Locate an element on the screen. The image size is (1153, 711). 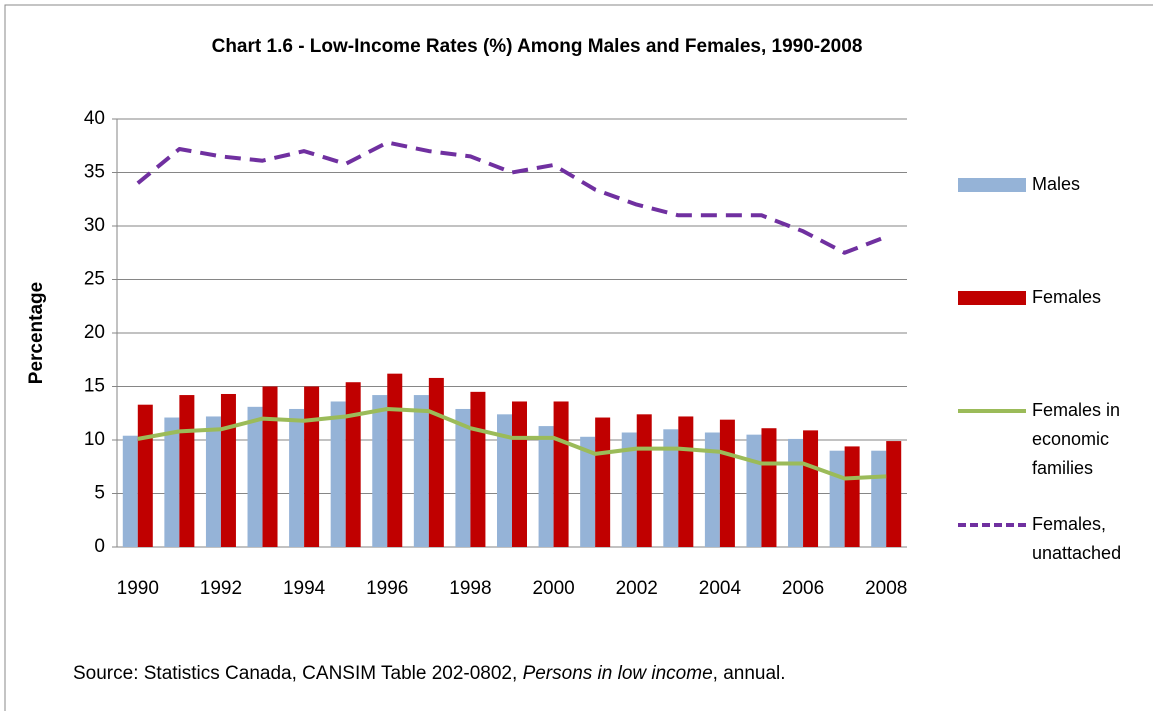
y-tick-label: 0 is located at coordinates (99, 546).